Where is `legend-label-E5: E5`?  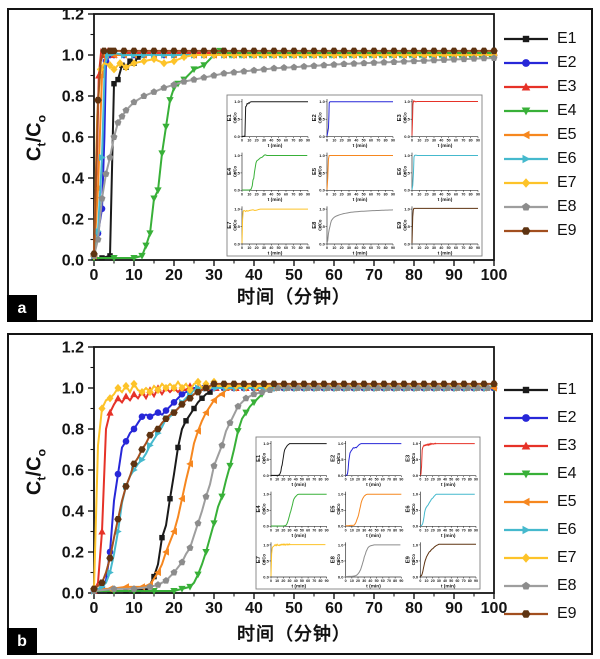 legend-label-E5: E5 is located at coordinates (567, 134).